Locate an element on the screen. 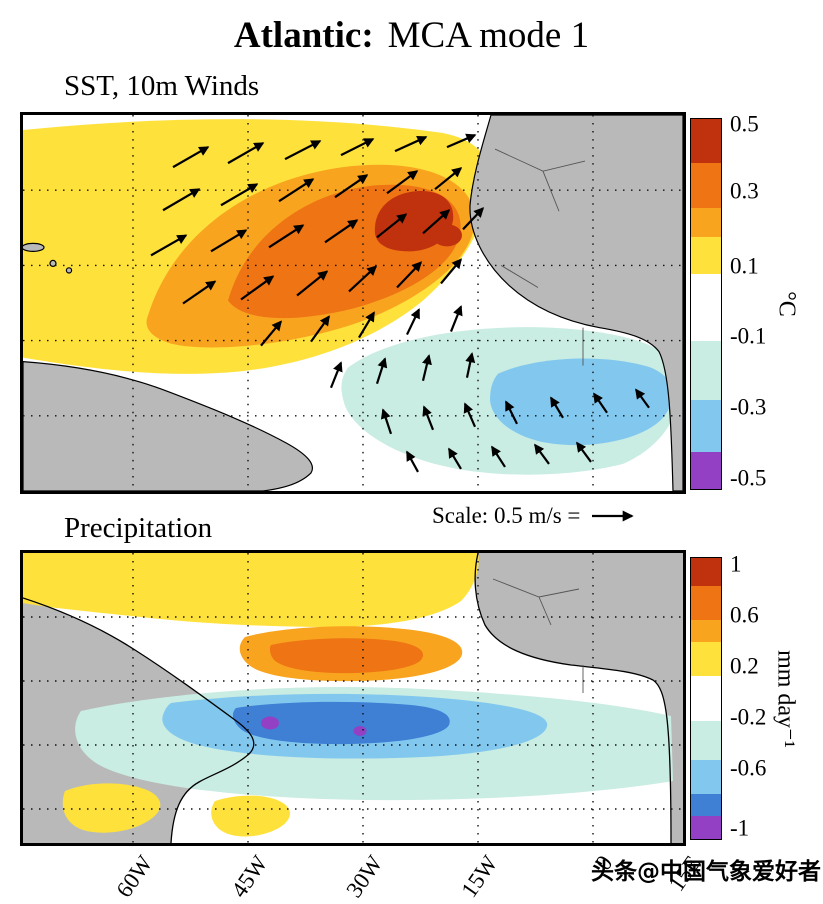 This screenshot has width=823, height=904. wind-scale-arrow-icon is located at coordinates (613, 516).